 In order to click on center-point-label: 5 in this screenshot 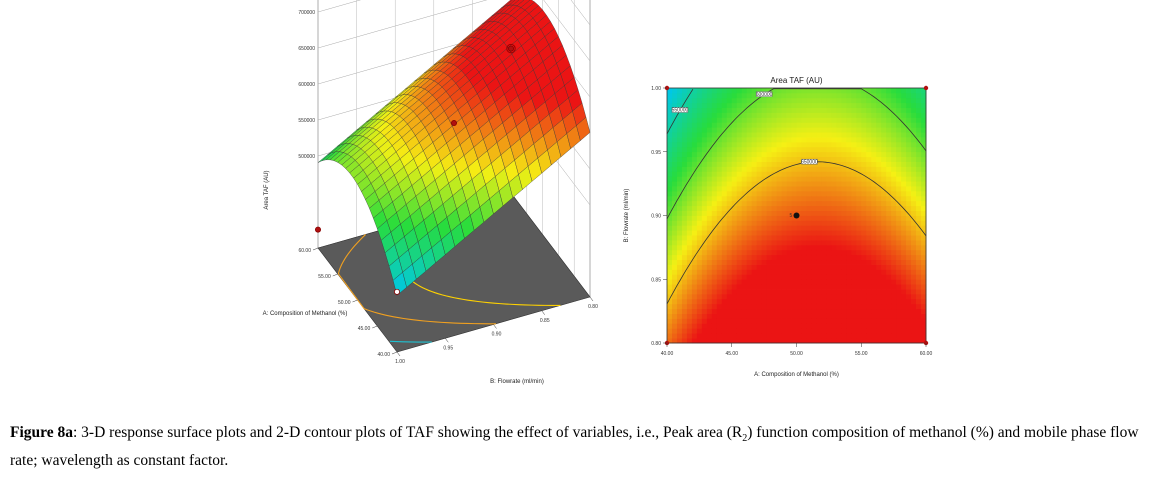, I will do `click(791, 216)`.